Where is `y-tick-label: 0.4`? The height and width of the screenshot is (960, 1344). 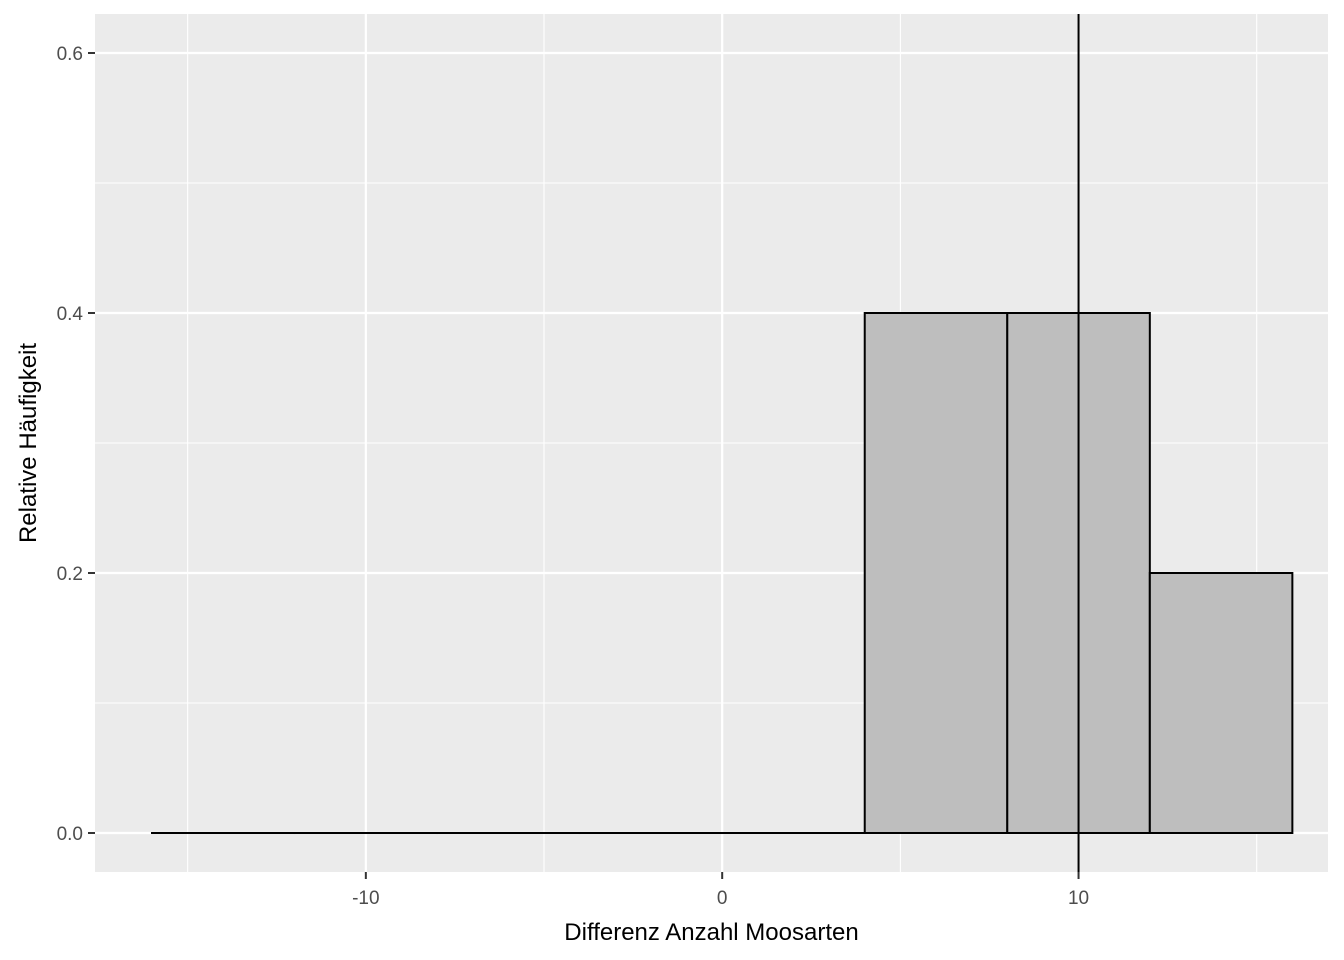 y-tick-label: 0.4 is located at coordinates (70, 314).